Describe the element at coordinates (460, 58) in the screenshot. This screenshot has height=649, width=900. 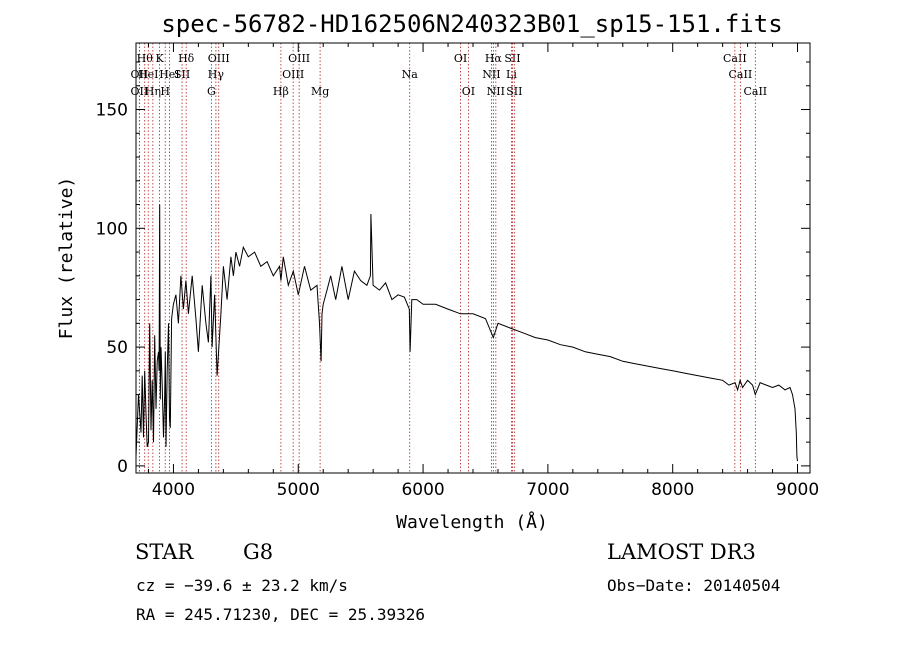
I see `line-label-18: OI` at that location.